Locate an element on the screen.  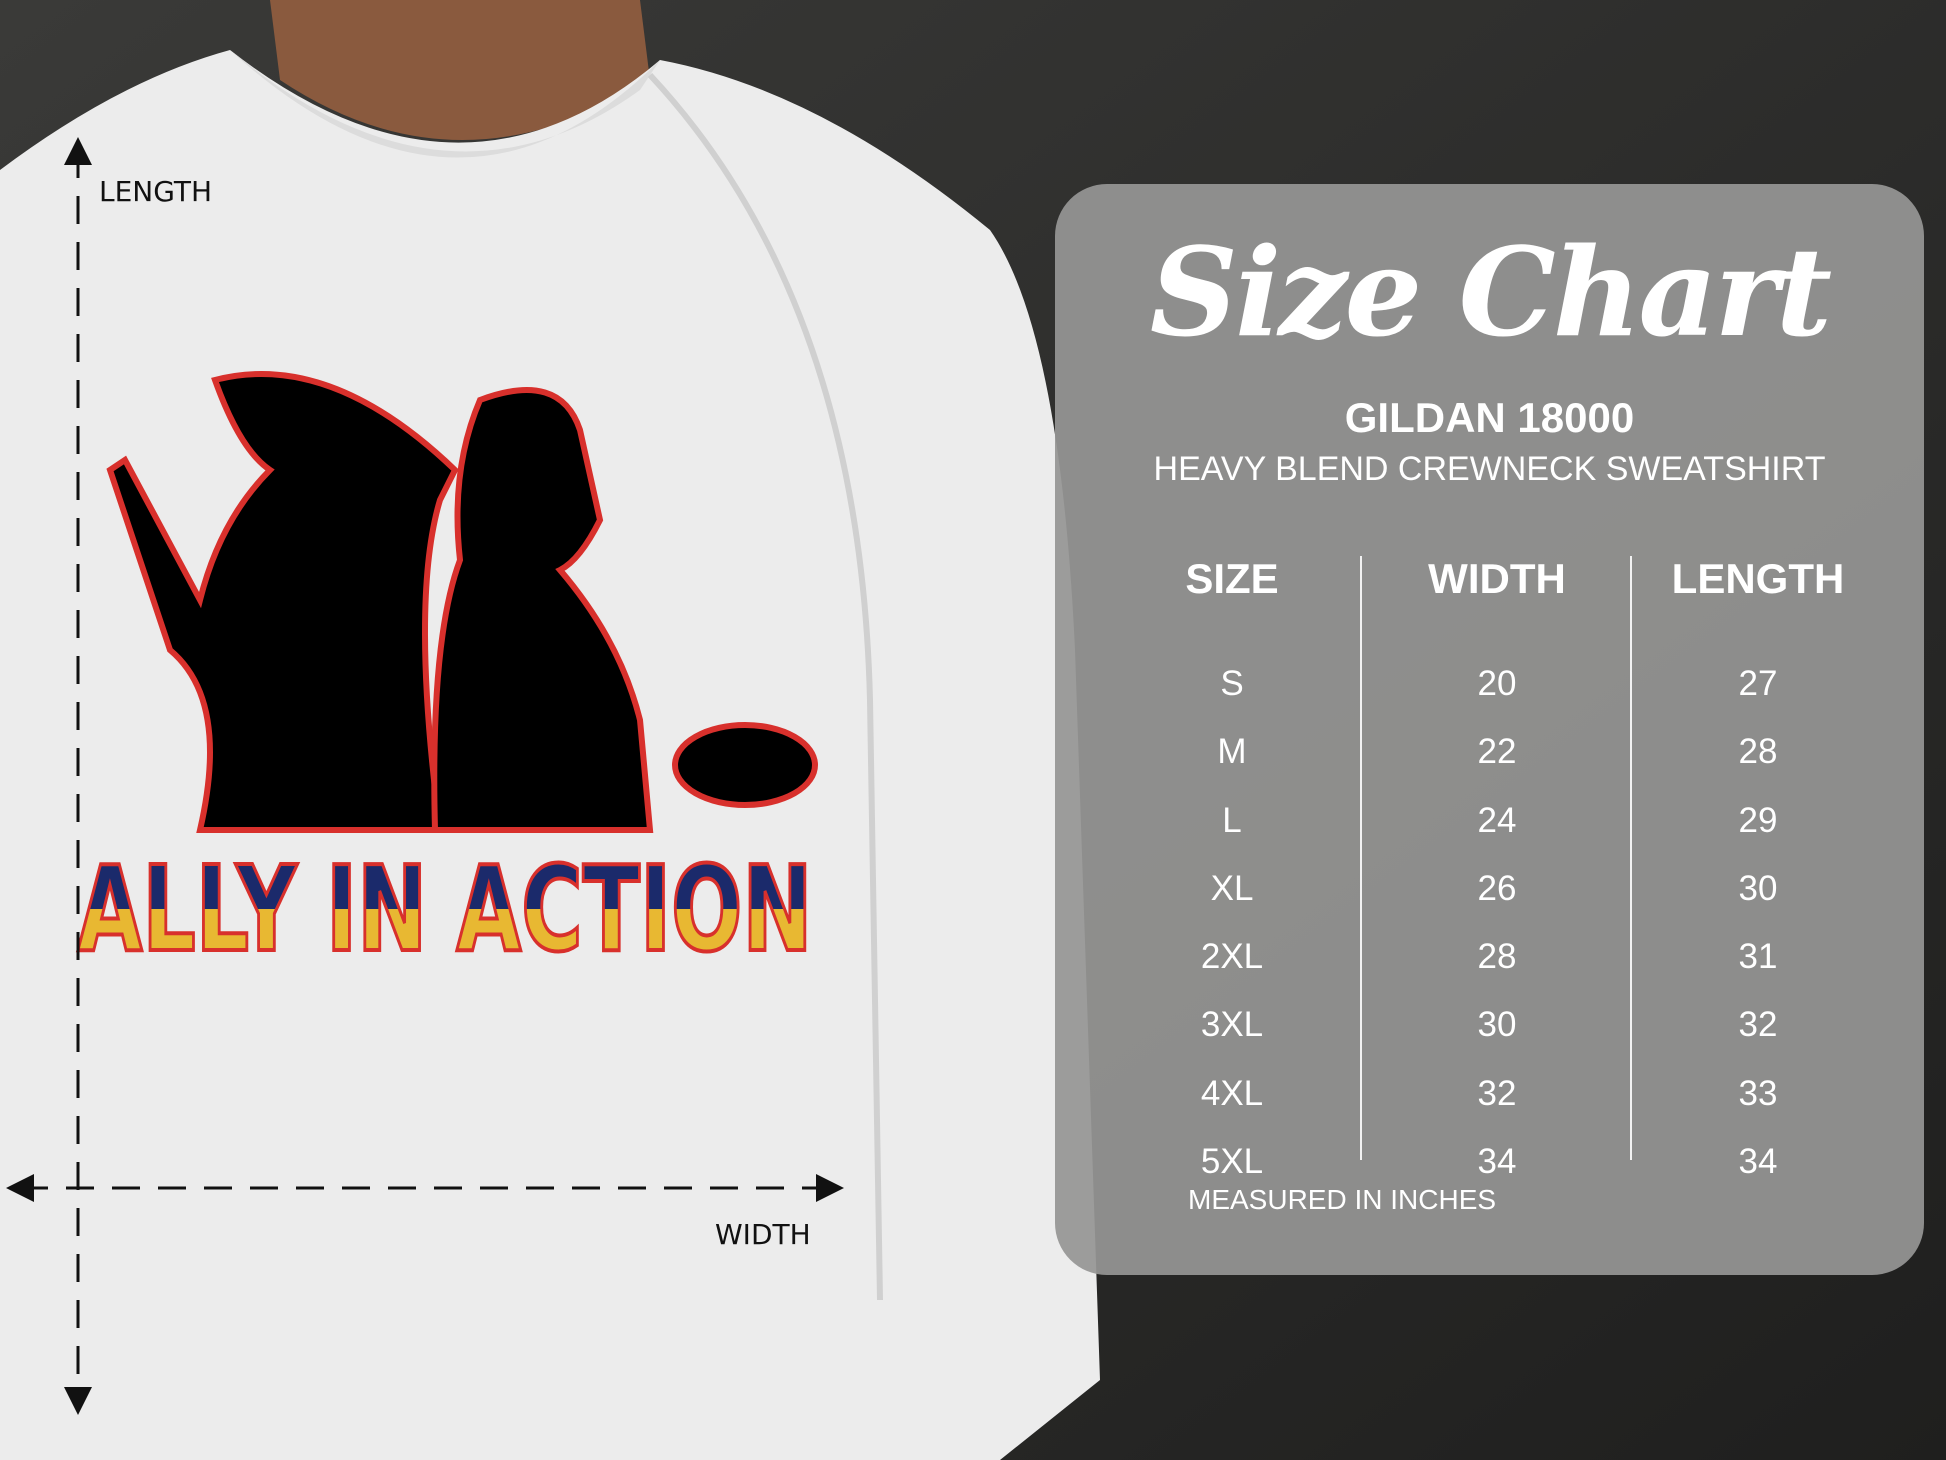
cell-width: 28 is located at coordinates (1497, 957).